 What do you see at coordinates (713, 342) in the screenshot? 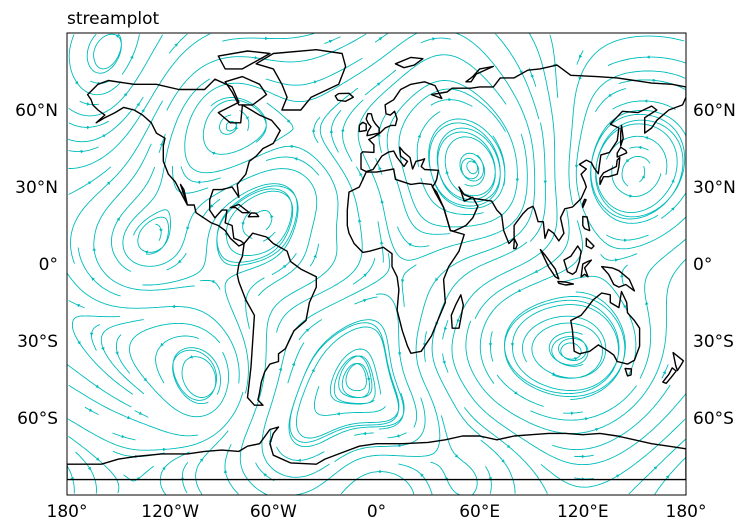
I see `lat-tick-label-right: 30°S` at bounding box center [713, 342].